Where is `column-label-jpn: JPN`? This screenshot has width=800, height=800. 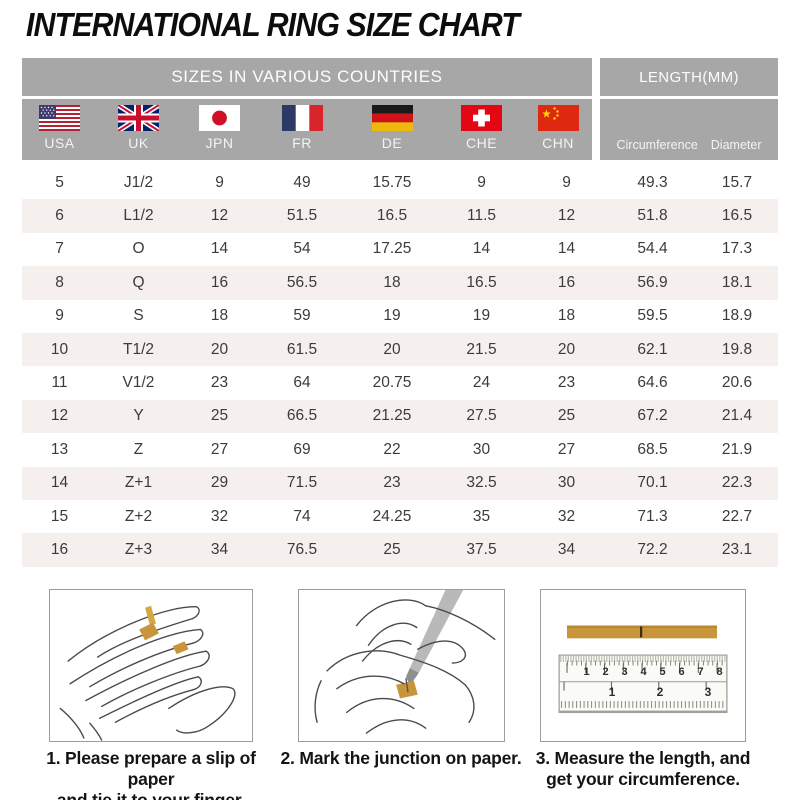 column-label-jpn: JPN is located at coordinates (219, 143).